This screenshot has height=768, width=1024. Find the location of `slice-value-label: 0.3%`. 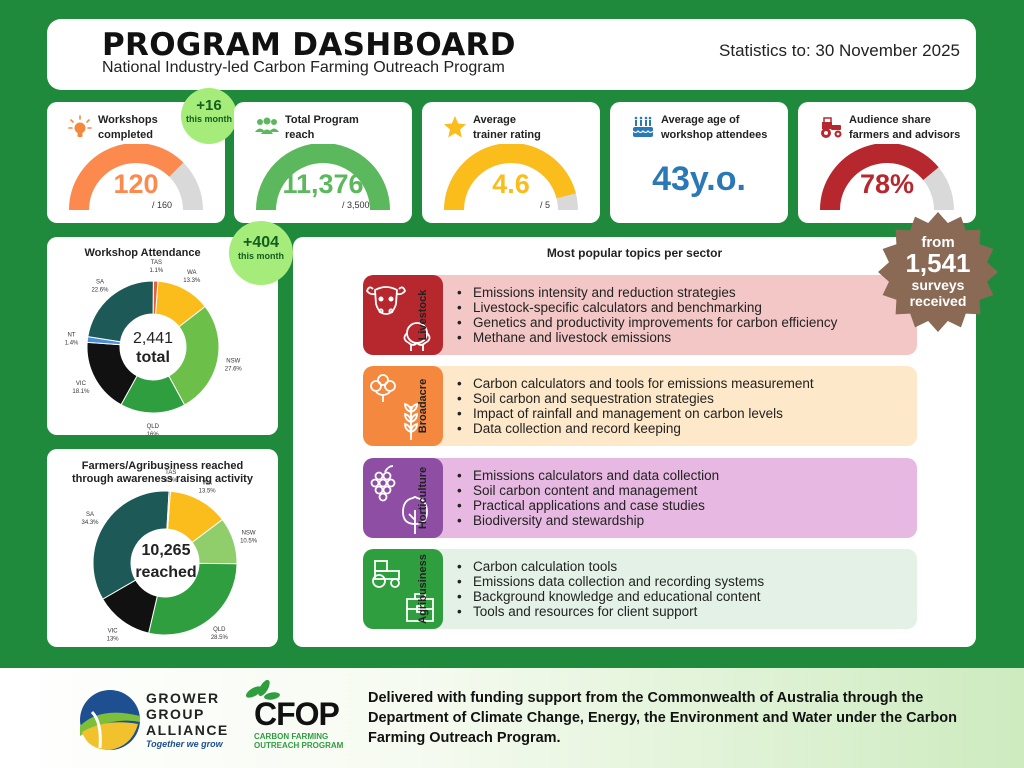

slice-value-label: 0.3% is located at coordinates (171, 481).